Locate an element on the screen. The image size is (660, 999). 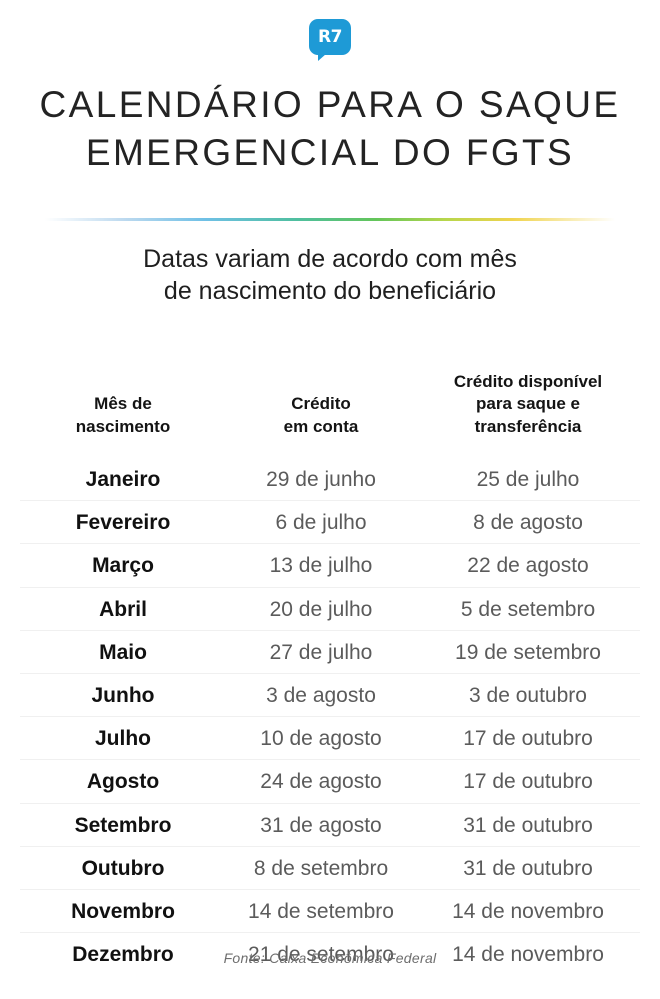
source-note: Fonte: Caixa Econômica Federal is located at coordinates (330, 958).